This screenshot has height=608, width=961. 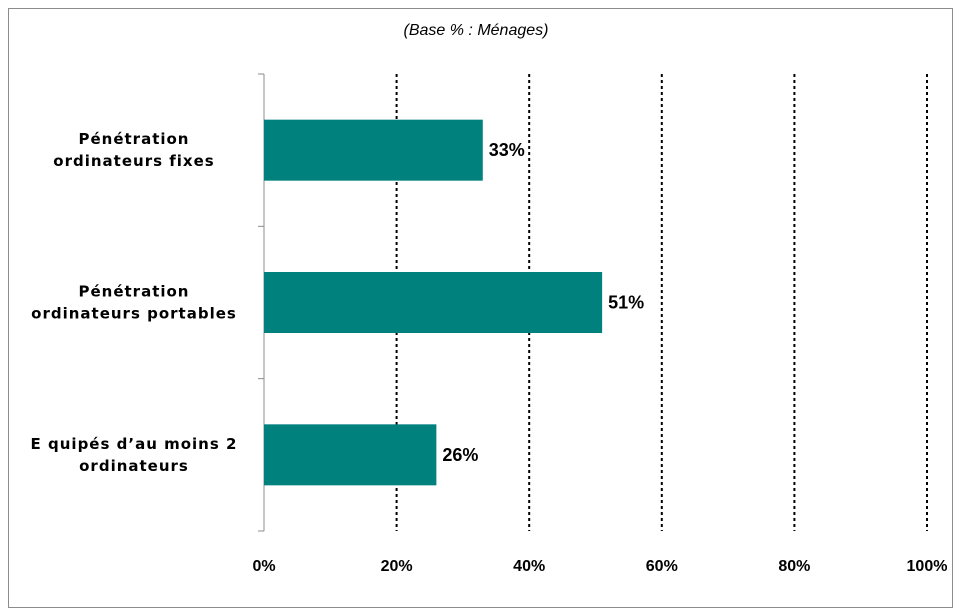 What do you see at coordinates (261, 302) in the screenshot?
I see `category-axis` at bounding box center [261, 302].